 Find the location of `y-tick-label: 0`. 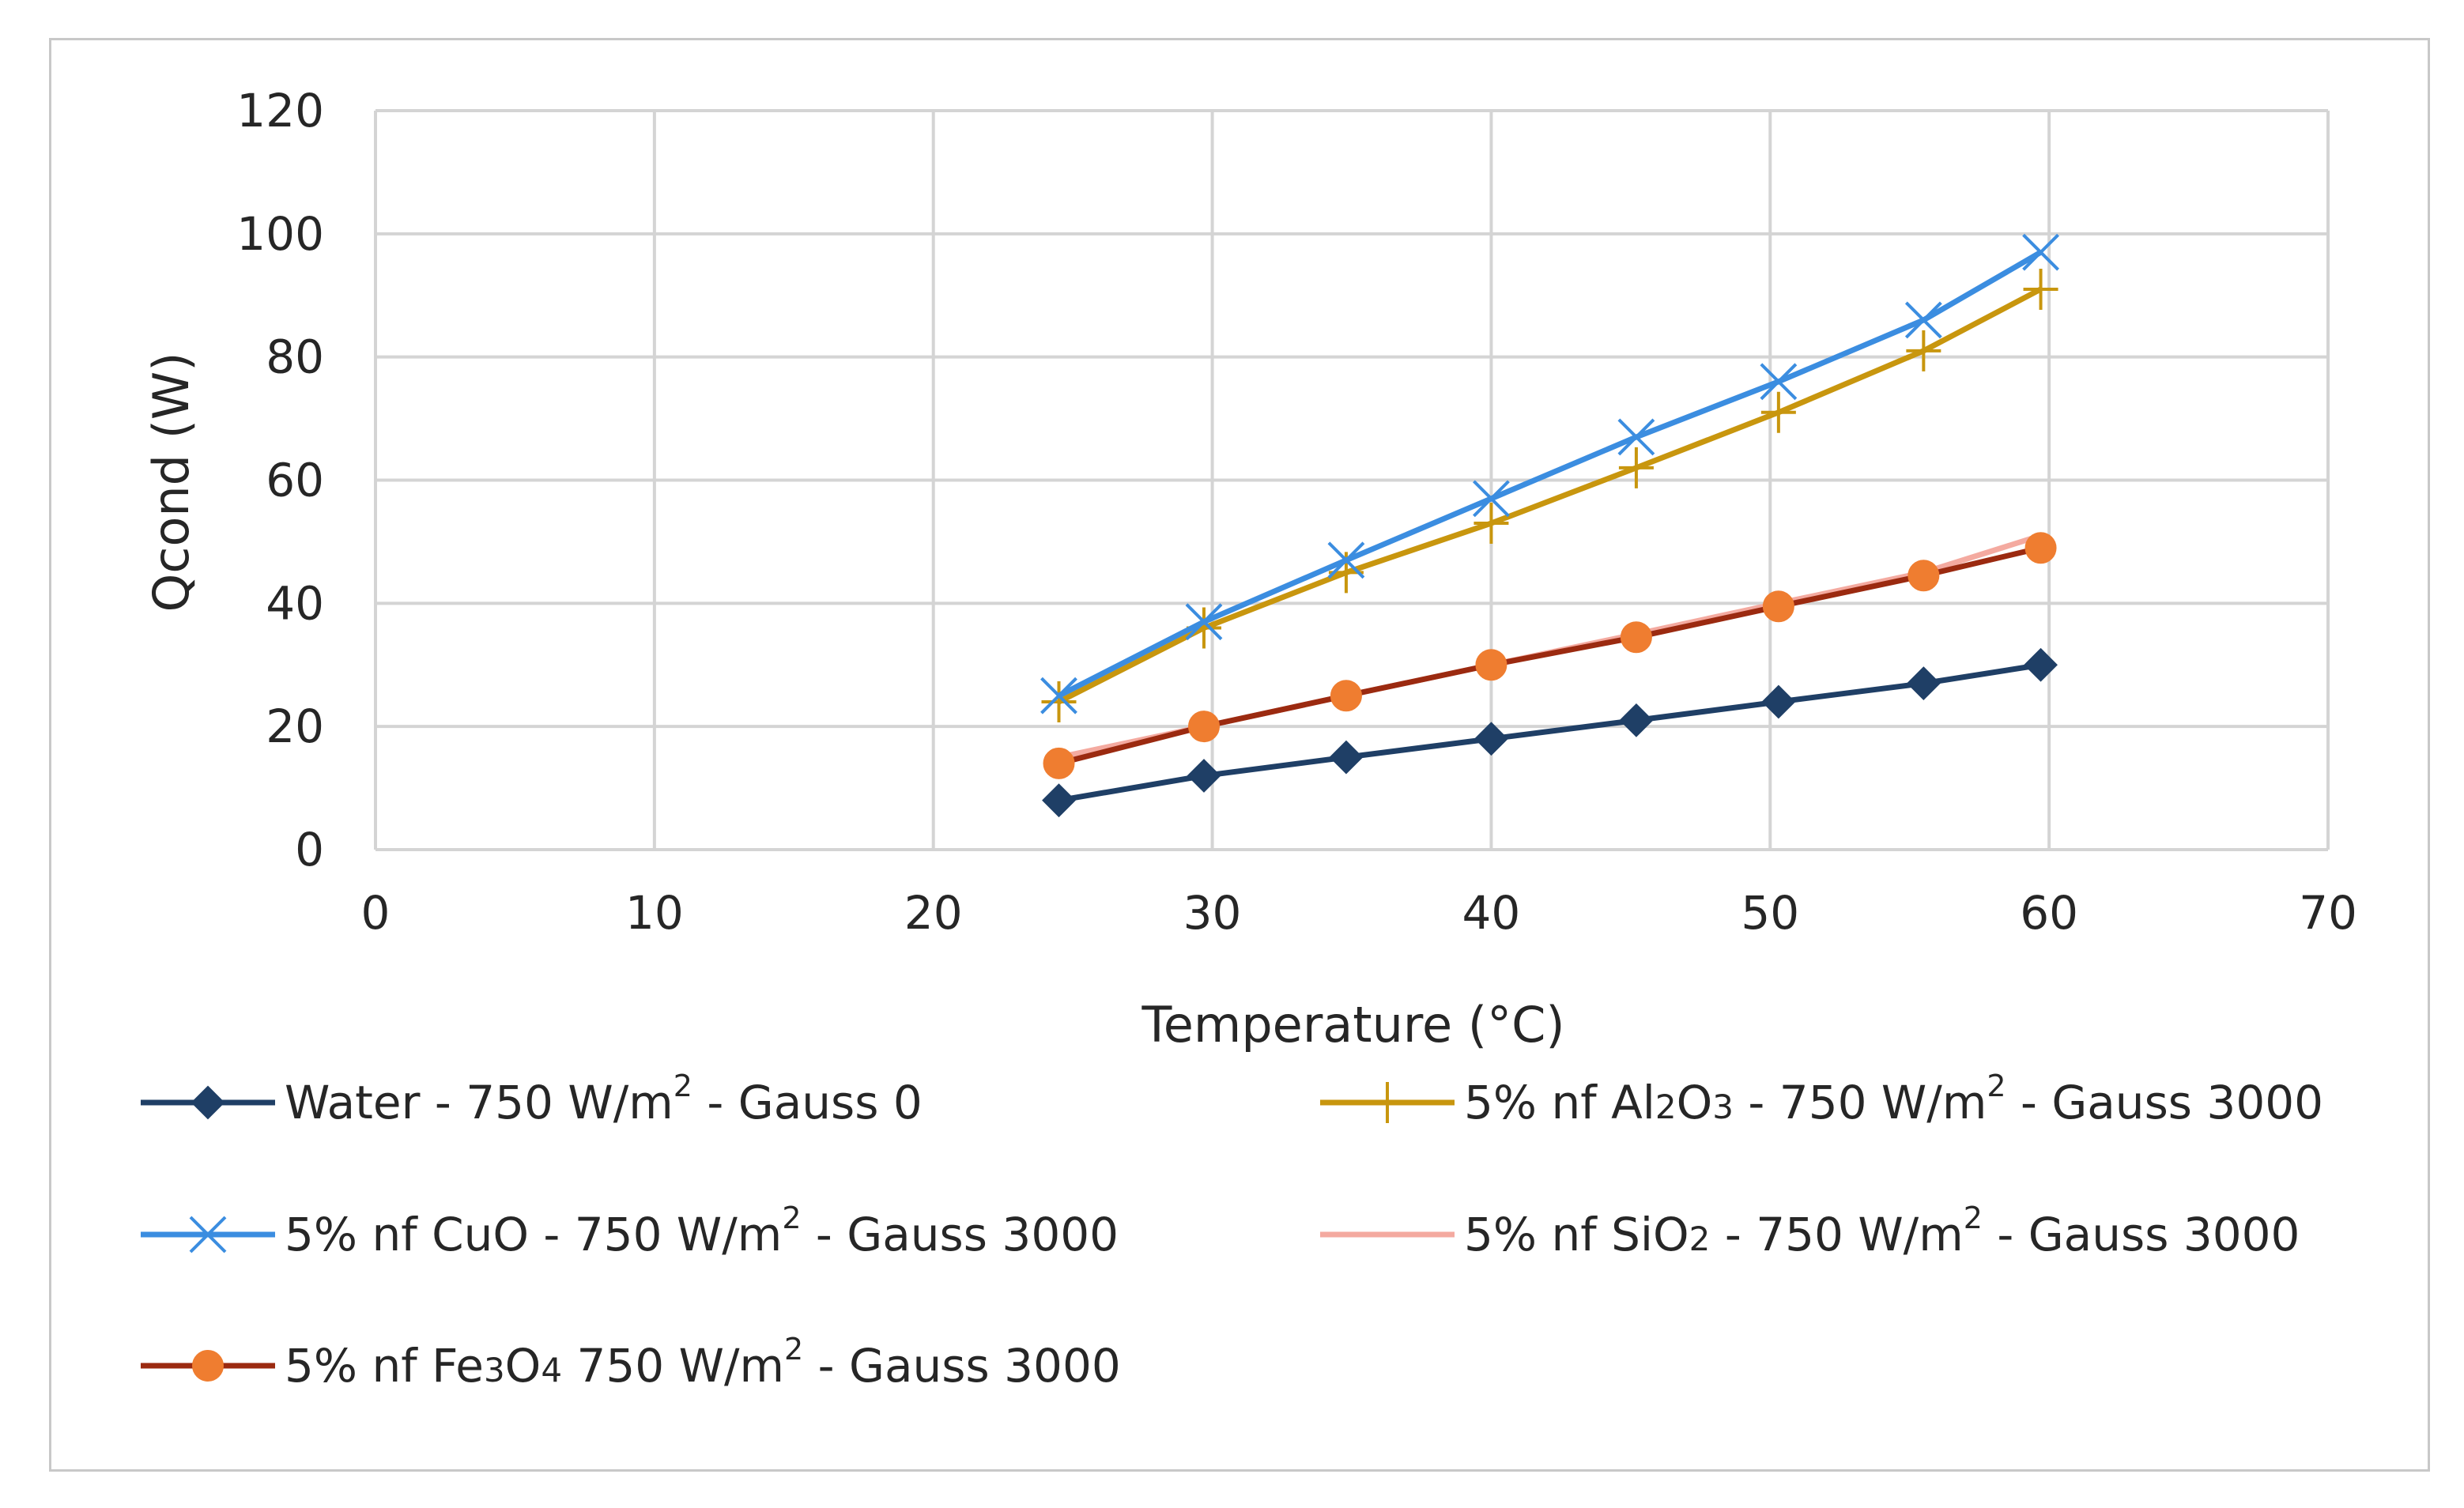

y-tick-label: 0 is located at coordinates (309, 850).